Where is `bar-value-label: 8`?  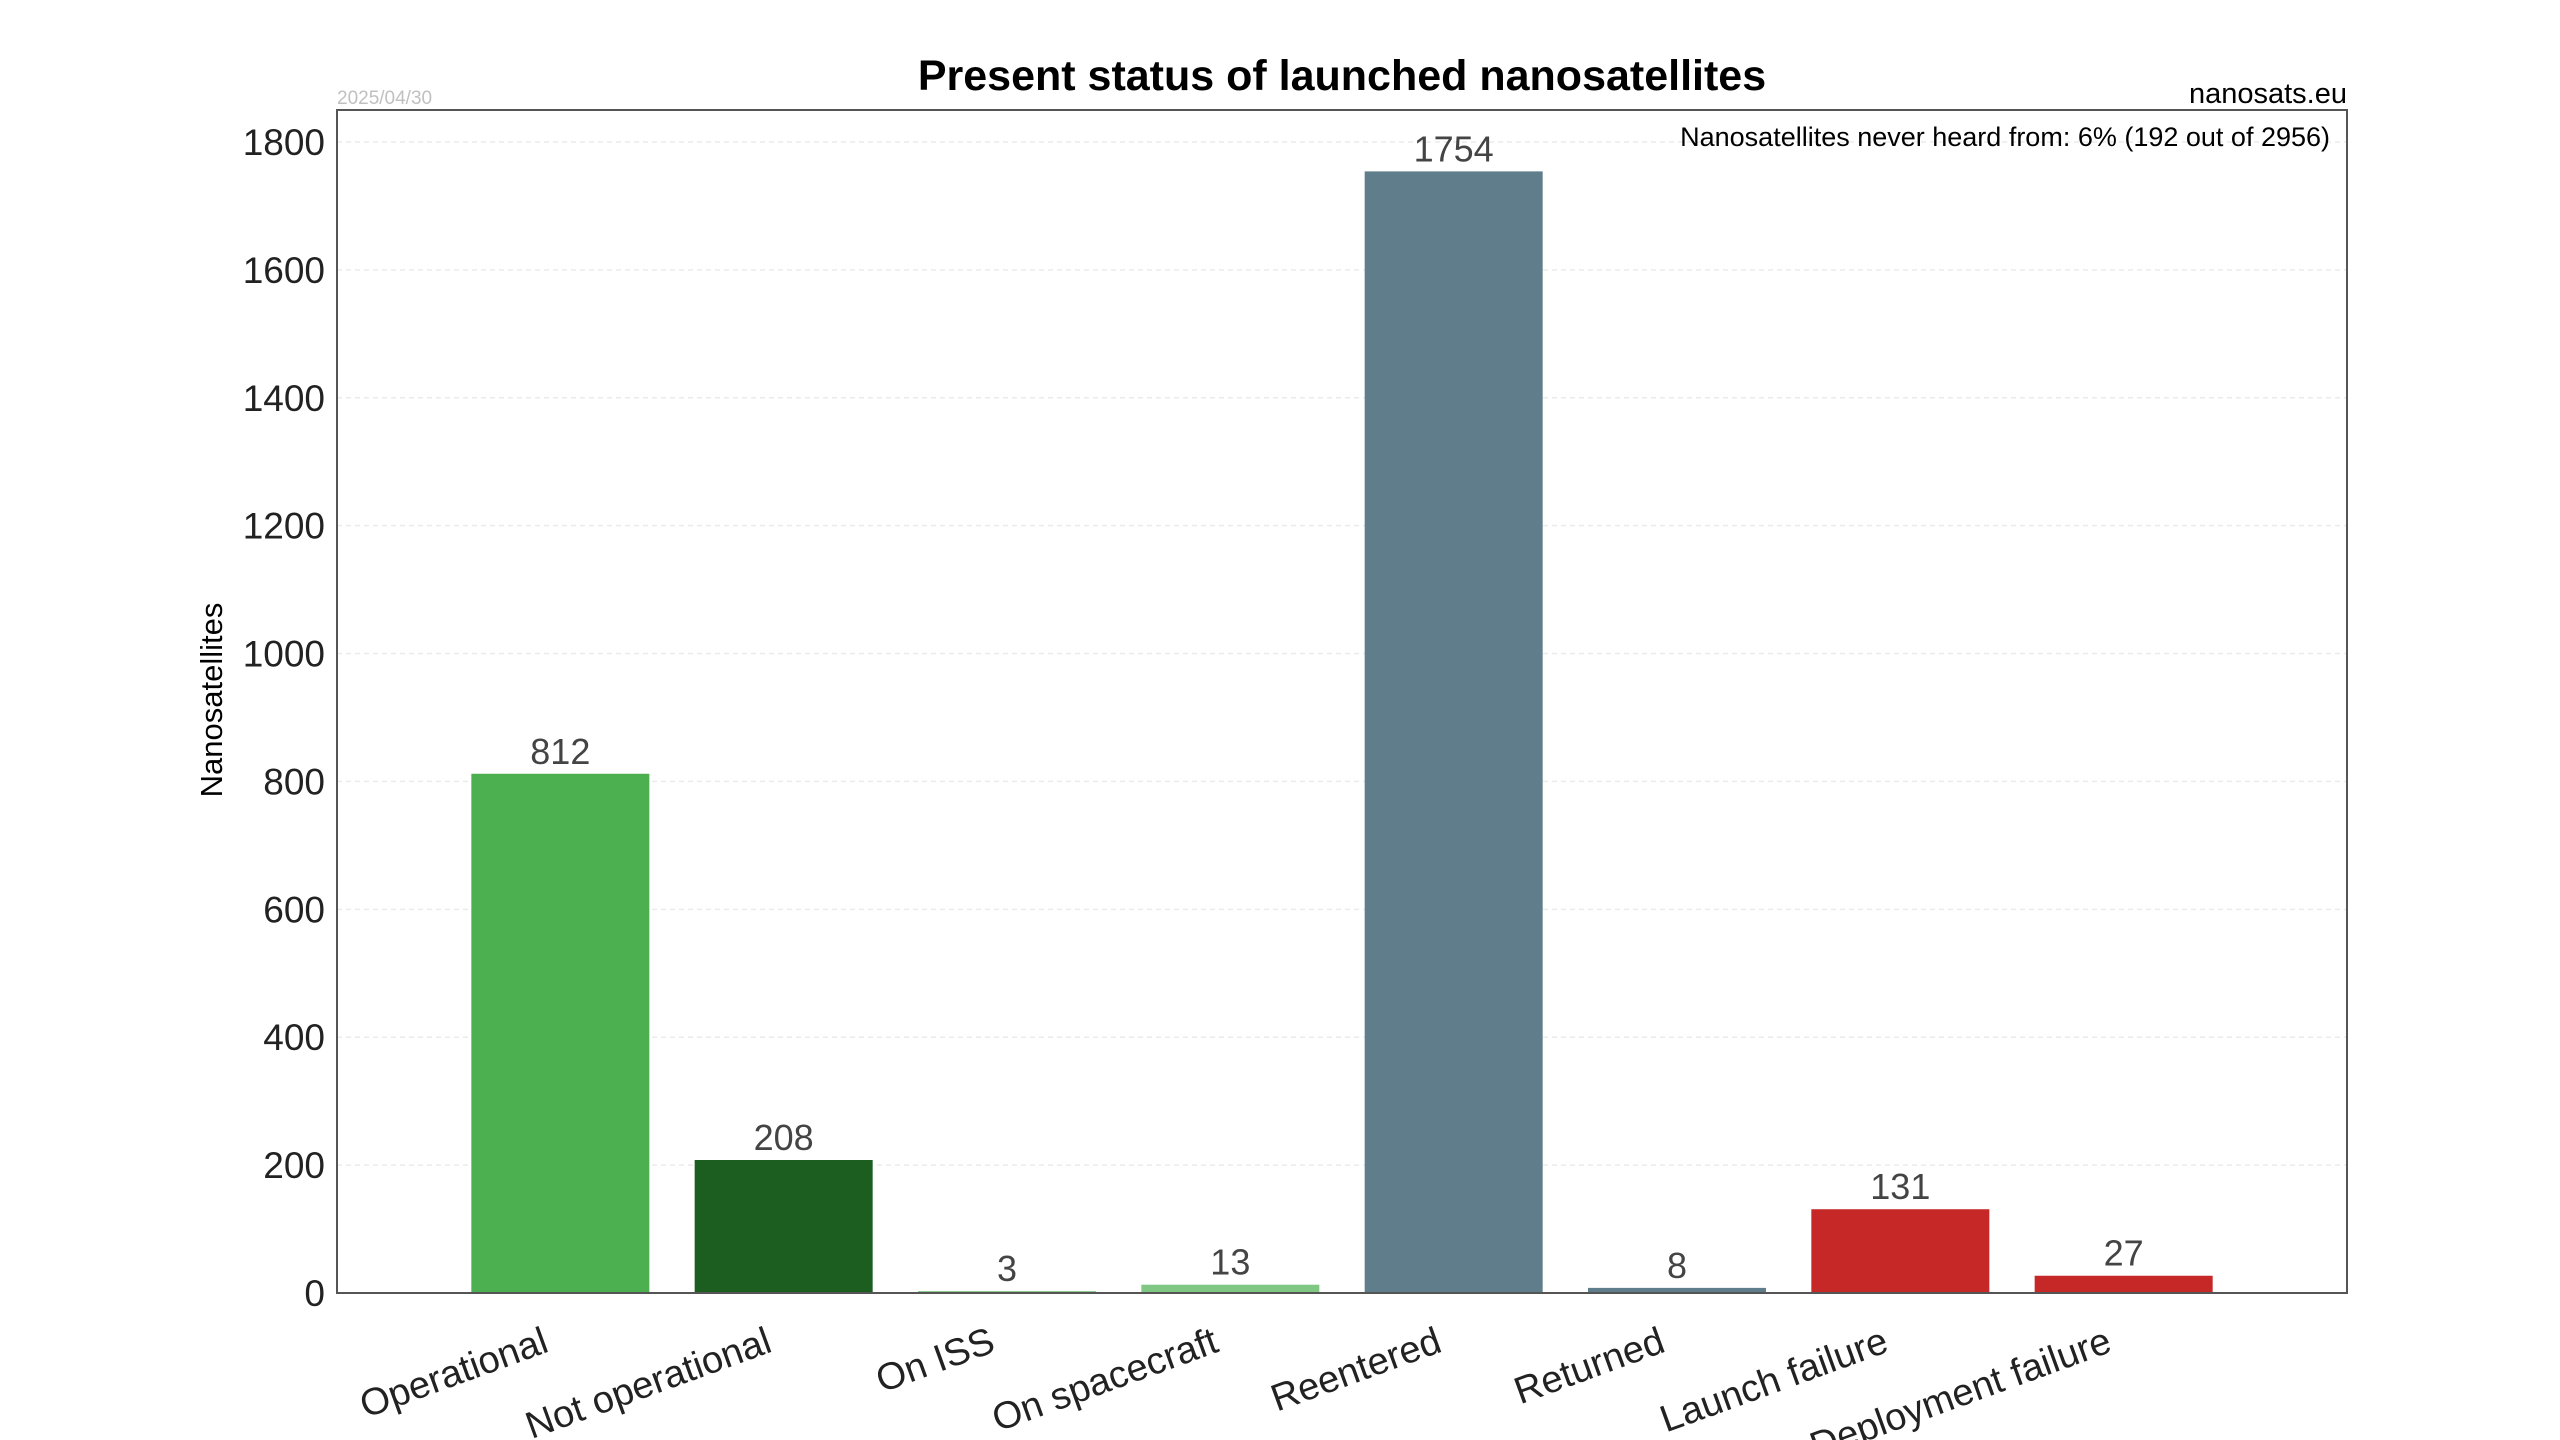 bar-value-label: 8 is located at coordinates (1677, 1265).